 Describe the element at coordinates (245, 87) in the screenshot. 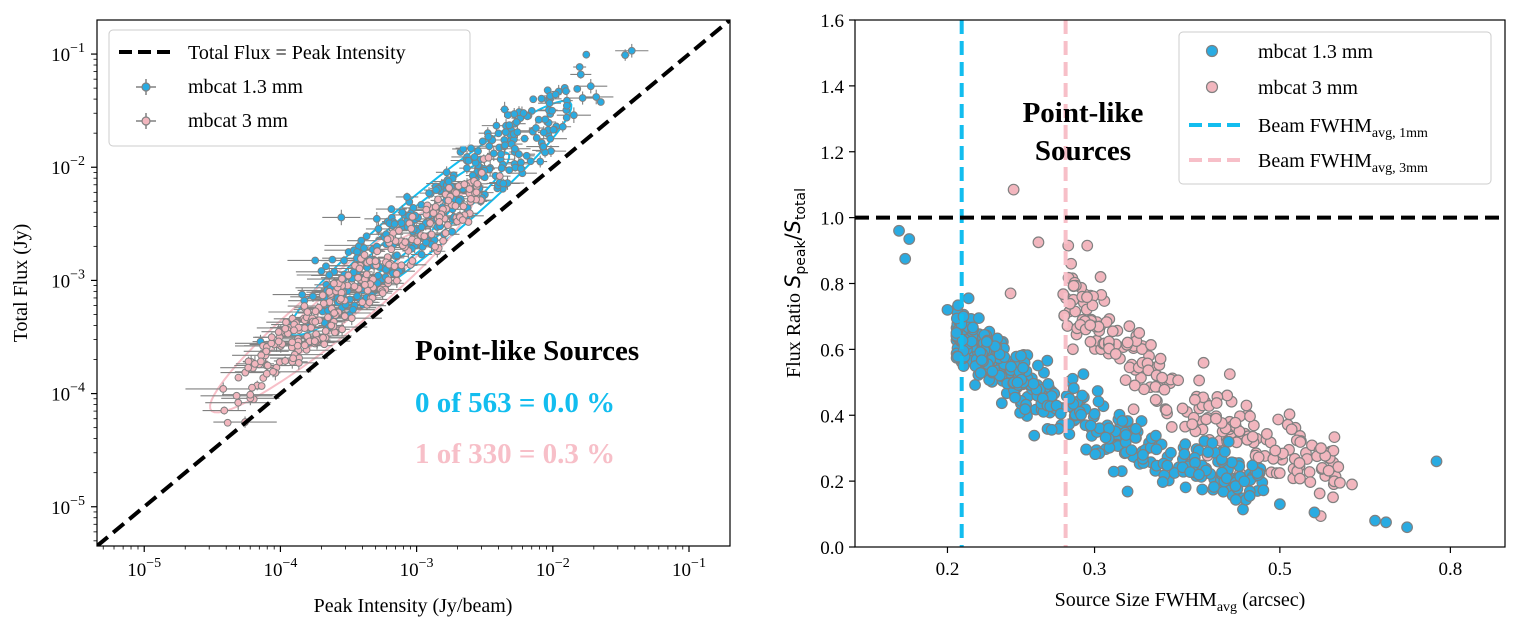

I see `legend-1mm-label: mbcat 1.3 mm` at that location.